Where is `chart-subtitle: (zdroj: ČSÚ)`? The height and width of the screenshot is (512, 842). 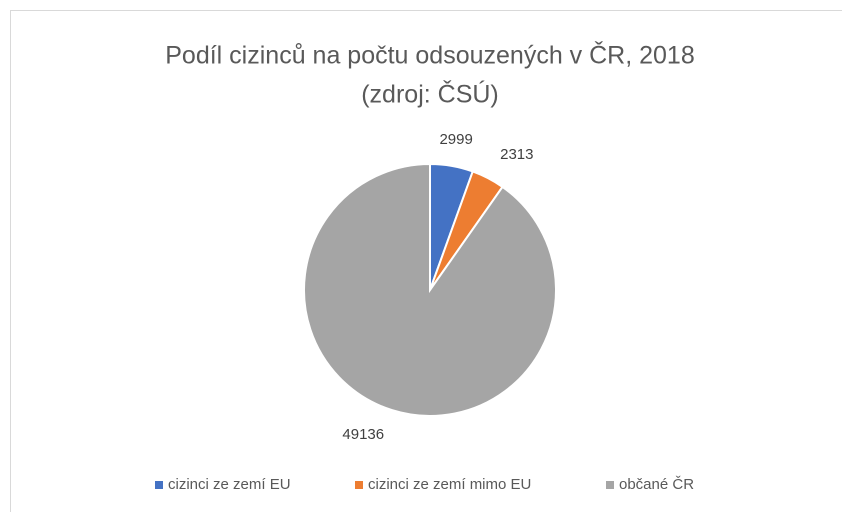 chart-subtitle: (zdroj: ČSÚ) is located at coordinates (430, 94).